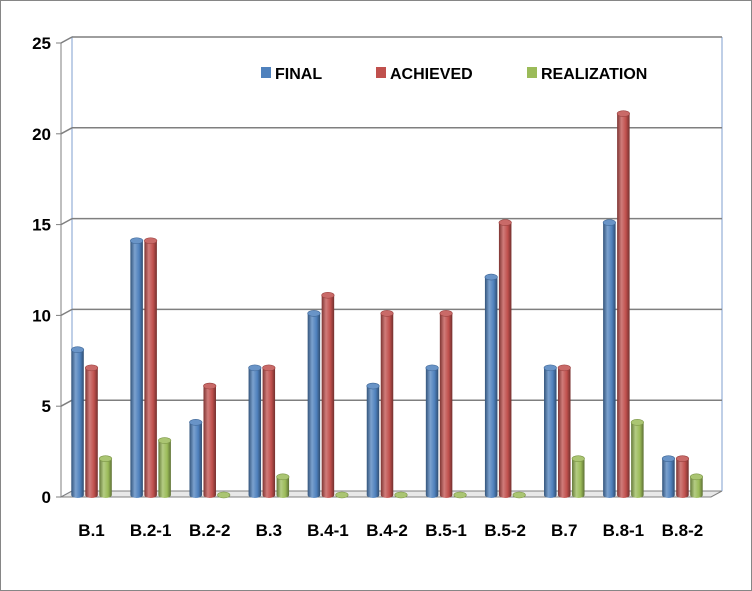  I want to click on x-tick-label: B.2-1, so click(151, 530).